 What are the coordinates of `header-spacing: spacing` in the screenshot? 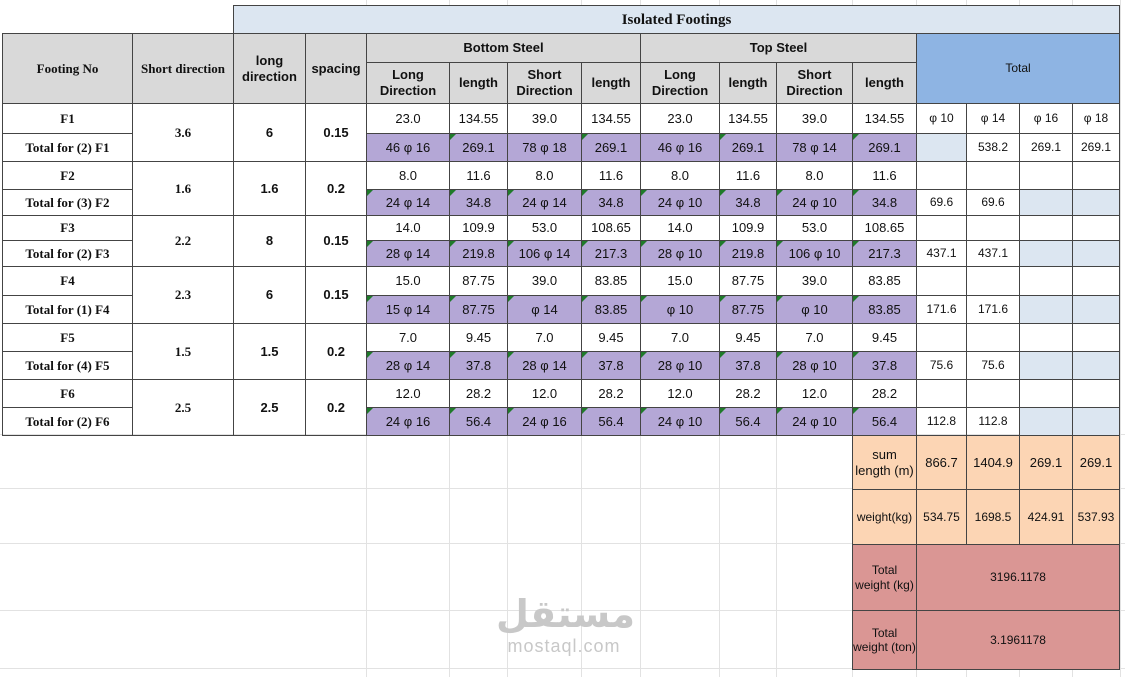 It's located at (336, 68).